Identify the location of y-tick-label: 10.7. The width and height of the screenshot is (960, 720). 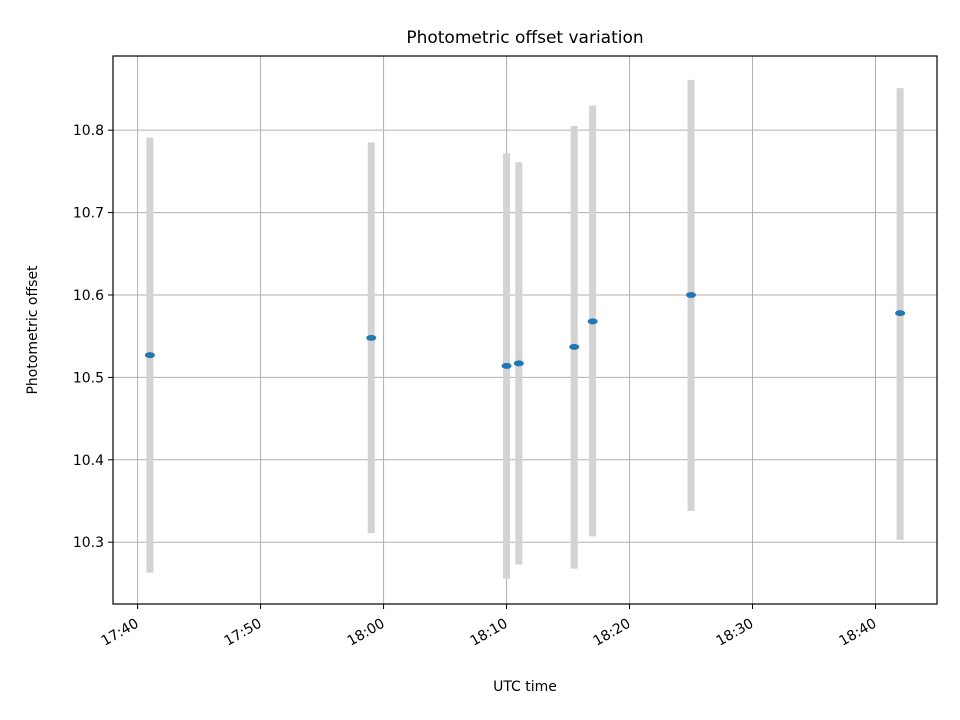
(88, 214).